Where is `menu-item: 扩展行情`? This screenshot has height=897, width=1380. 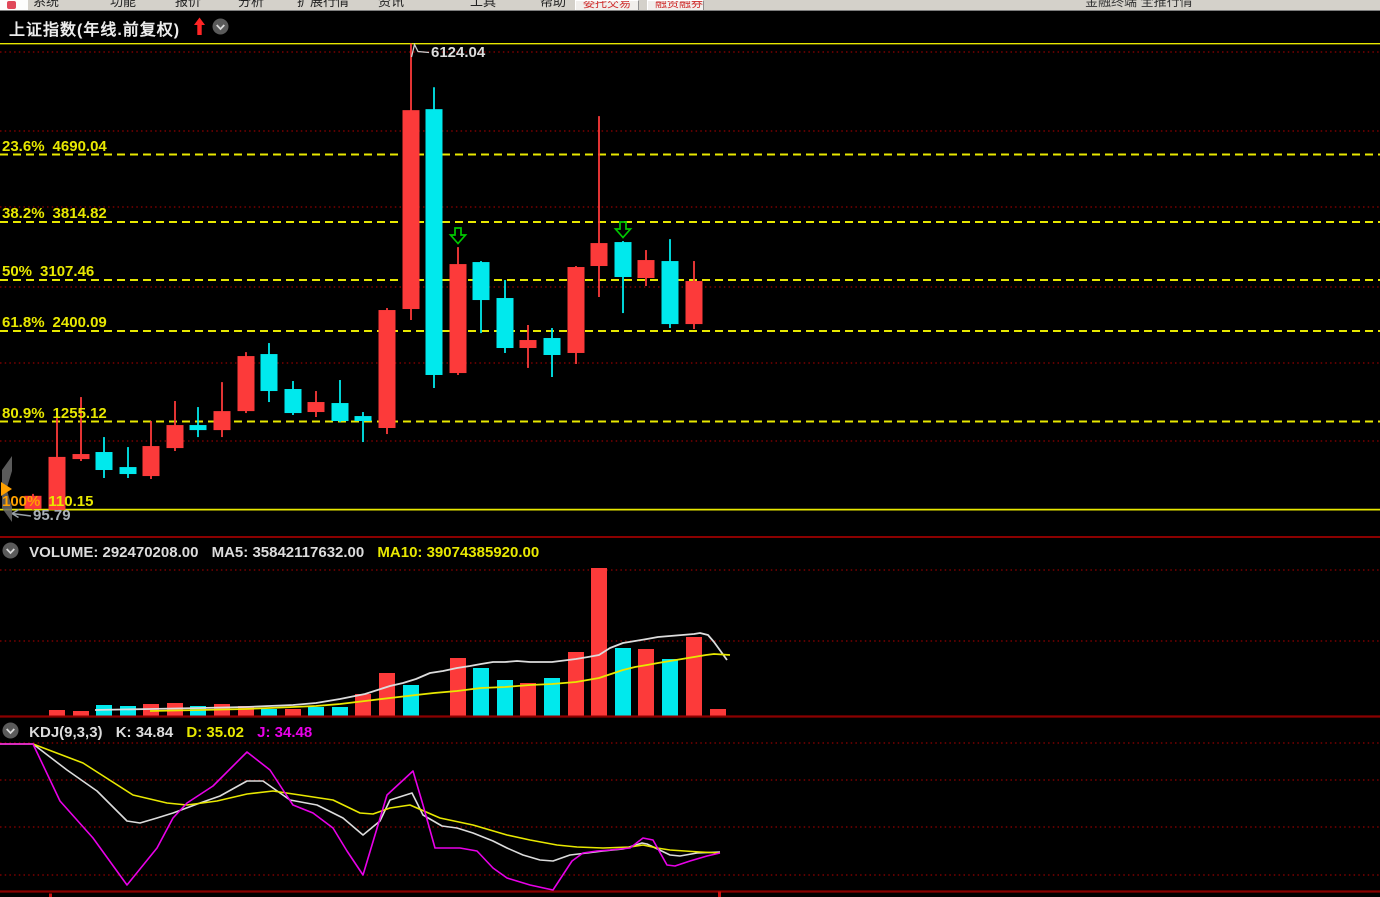
menu-item: 扩展行情 is located at coordinates (323, 4).